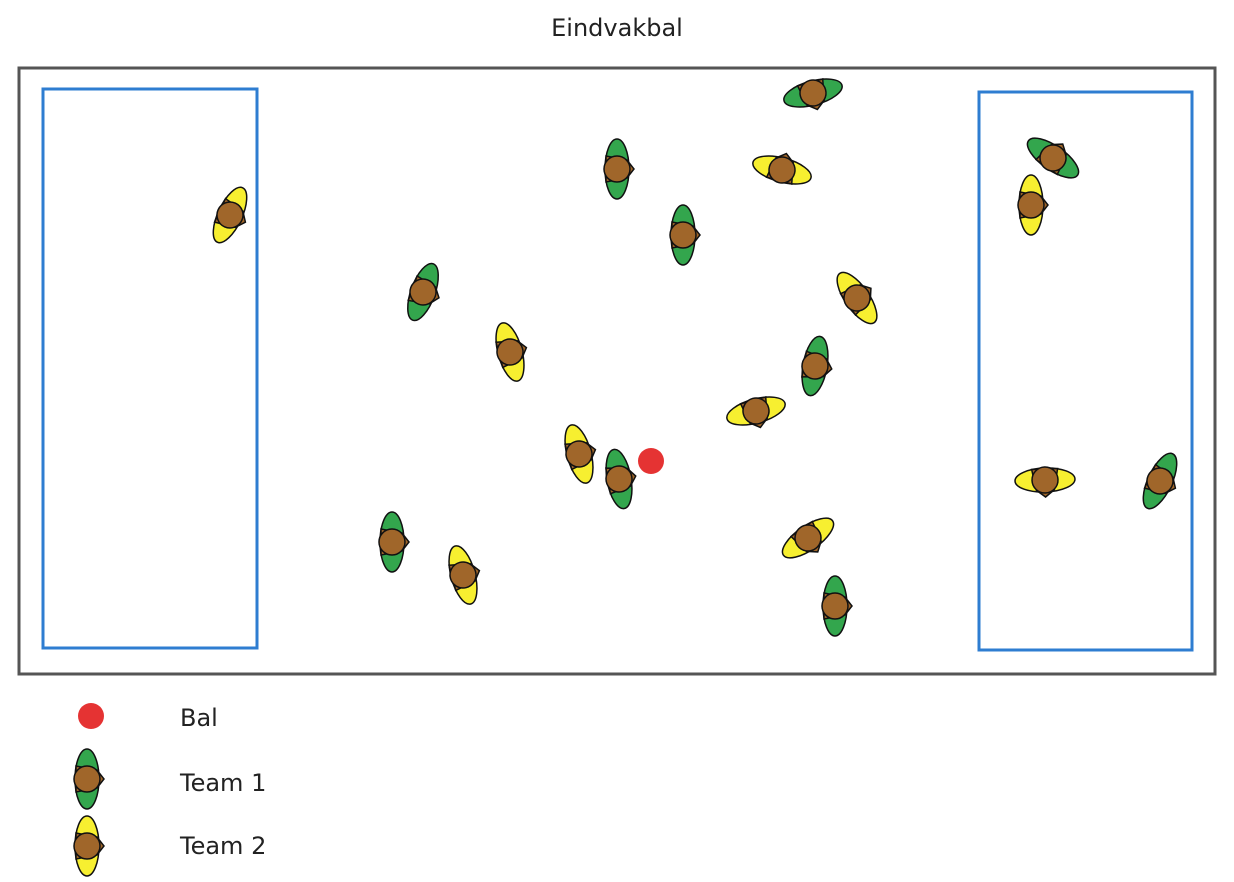  What do you see at coordinates (1085, 371) in the screenshot?
I see `end-zone-right` at bounding box center [1085, 371].